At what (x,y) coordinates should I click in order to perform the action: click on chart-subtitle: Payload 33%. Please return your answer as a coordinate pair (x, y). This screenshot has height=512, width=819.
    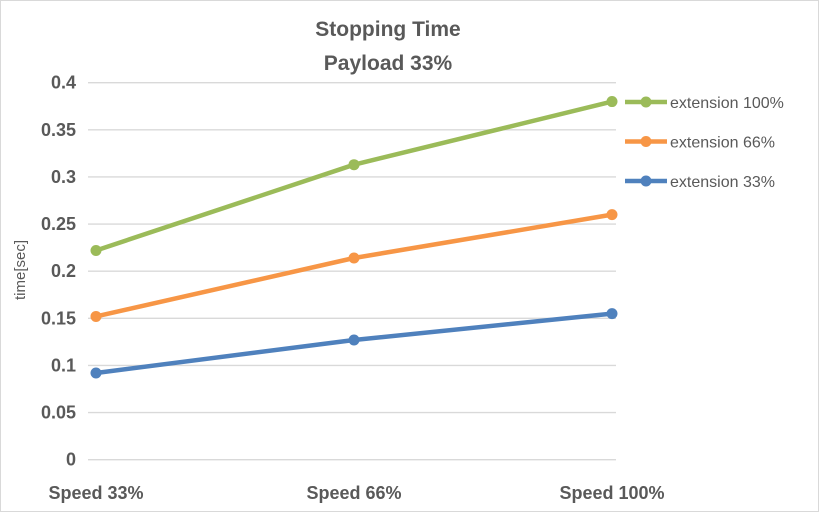
    Looking at the image, I should click on (388, 63).